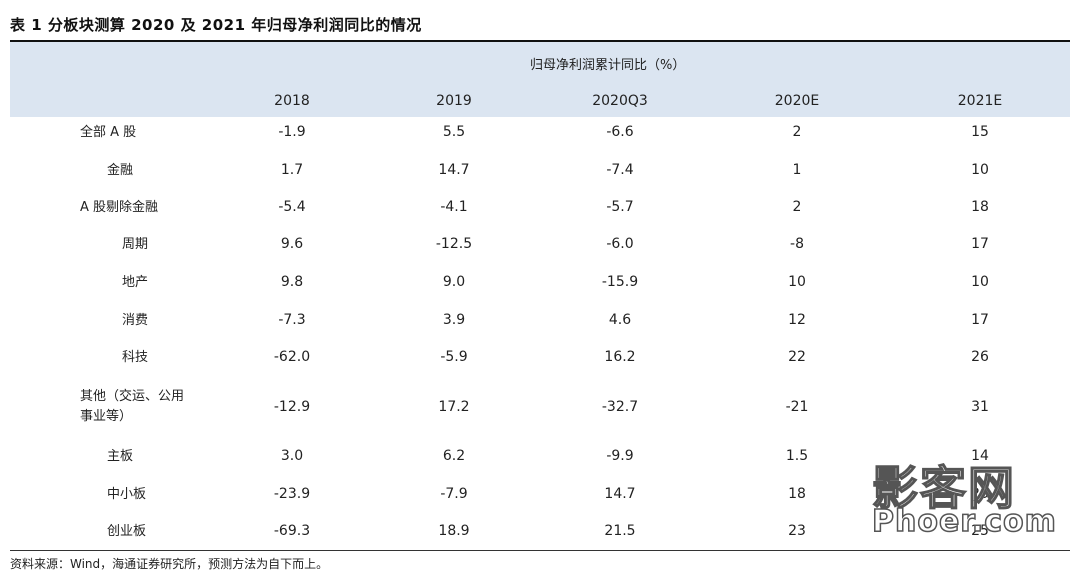 This screenshot has height=576, width=1080. I want to click on cell-2020e: 10, so click(797, 282).